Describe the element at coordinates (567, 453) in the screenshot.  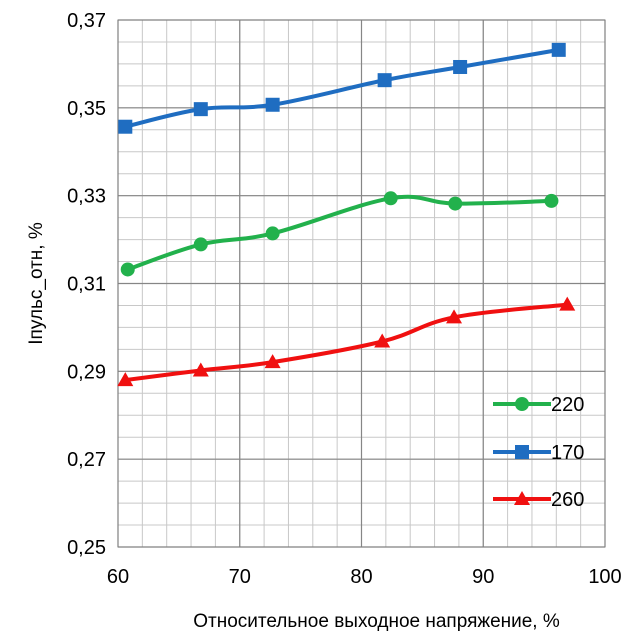
I see `legend-label: 170` at that location.